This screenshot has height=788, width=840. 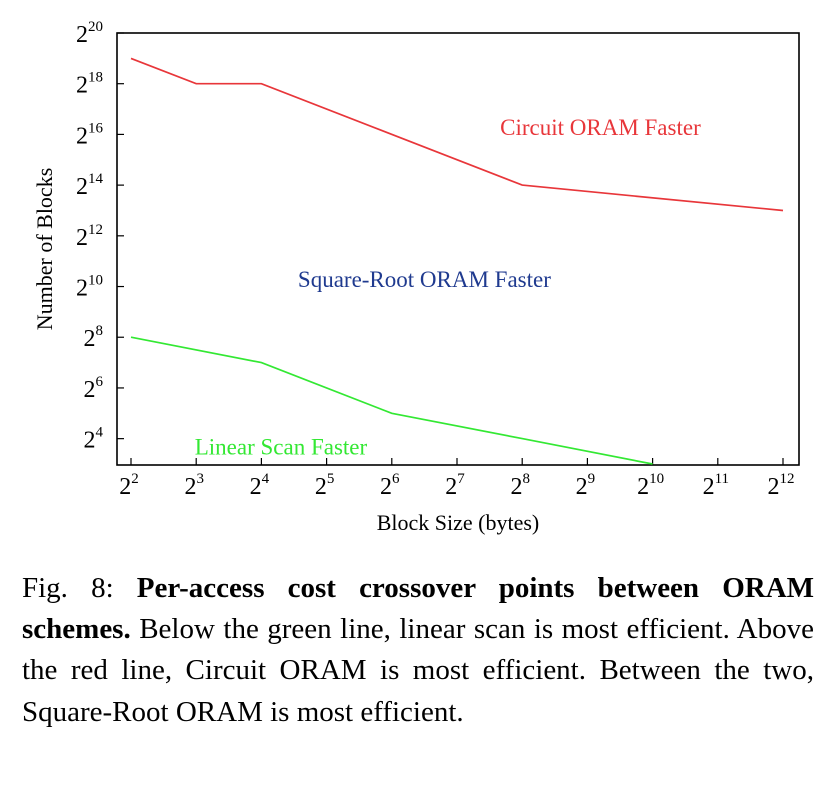 What do you see at coordinates (600, 127) in the screenshot?
I see `region-annotation: Circuit ORAM Faster` at bounding box center [600, 127].